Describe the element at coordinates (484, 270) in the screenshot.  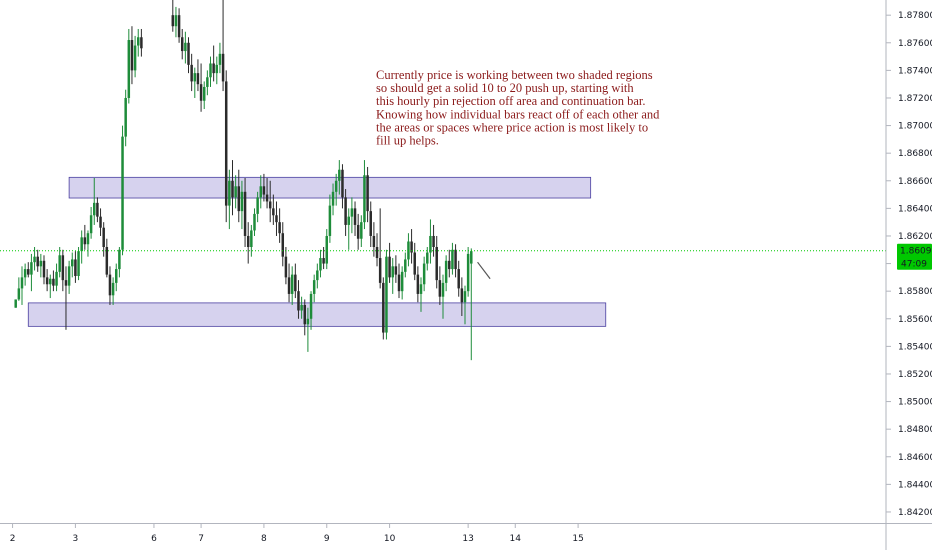
I see `projection-line` at that location.